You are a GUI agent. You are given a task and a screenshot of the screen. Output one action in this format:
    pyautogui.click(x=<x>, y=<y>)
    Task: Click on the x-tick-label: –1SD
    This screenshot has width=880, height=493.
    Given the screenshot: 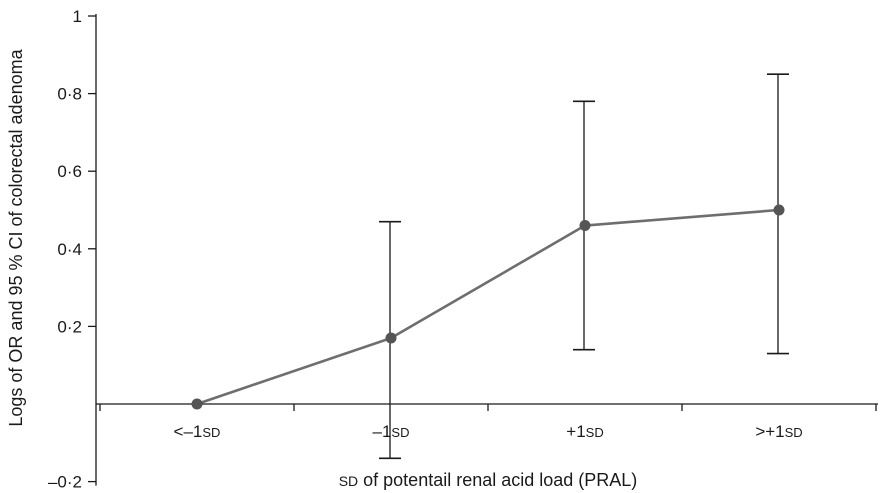 What is the action you would take?
    pyautogui.click(x=391, y=431)
    